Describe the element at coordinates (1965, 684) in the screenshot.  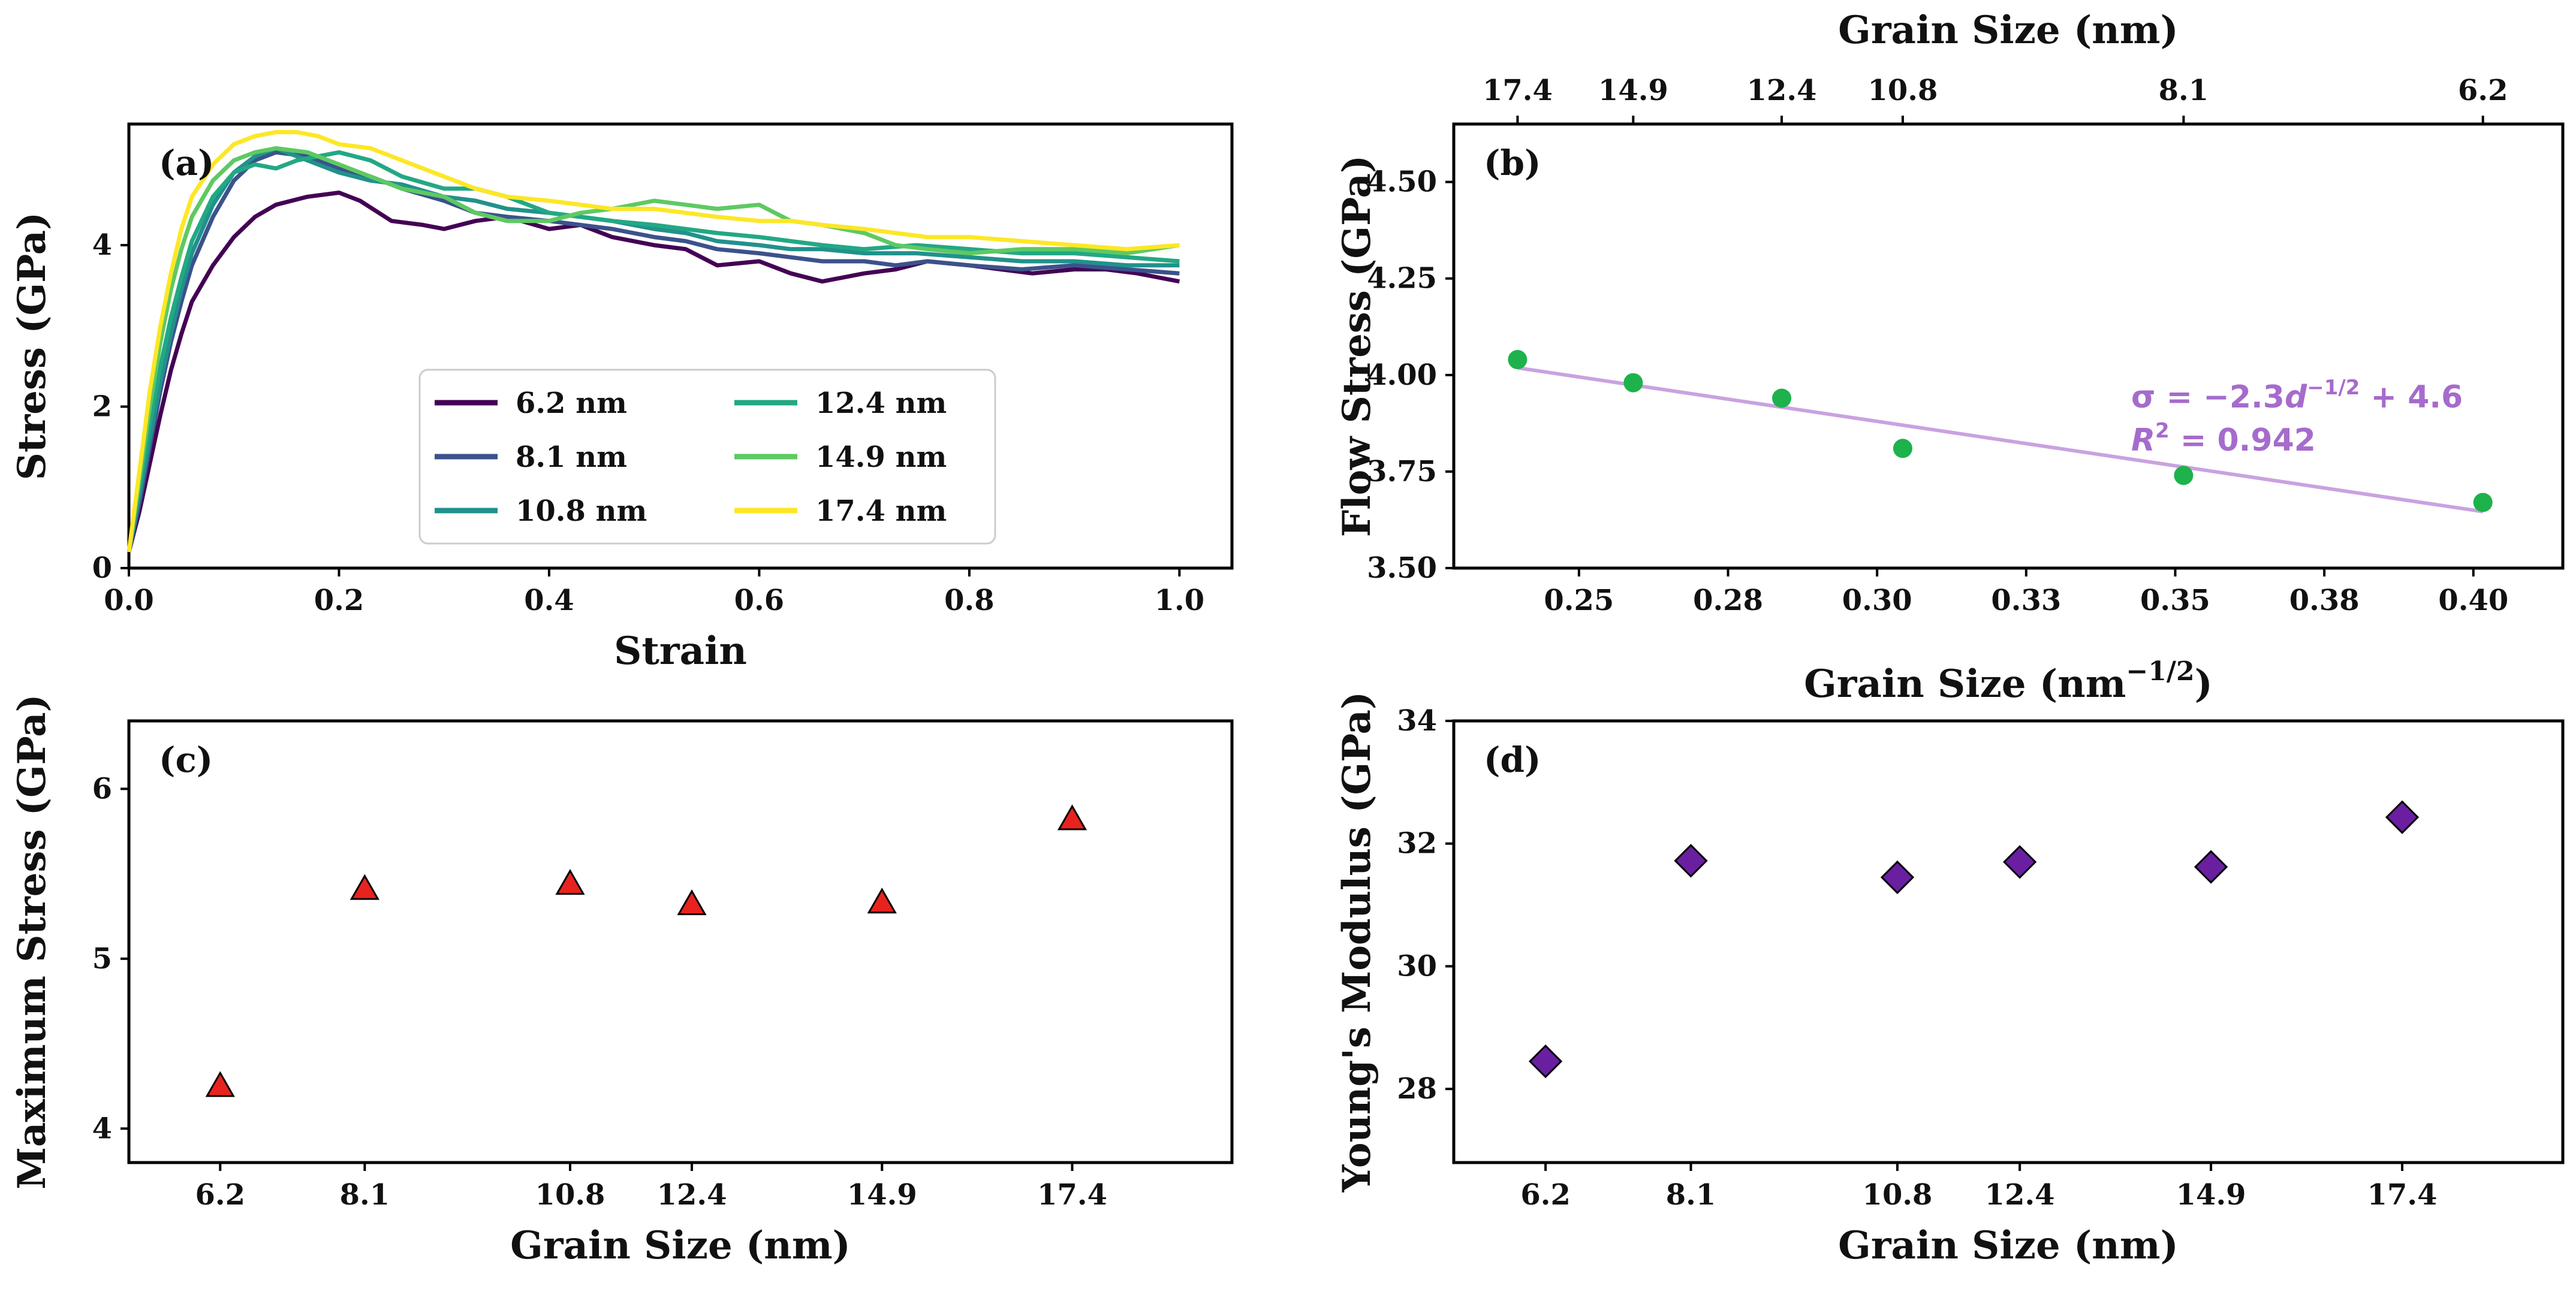
I see `x-axis-title-main: Grain Size (nm` at that location.